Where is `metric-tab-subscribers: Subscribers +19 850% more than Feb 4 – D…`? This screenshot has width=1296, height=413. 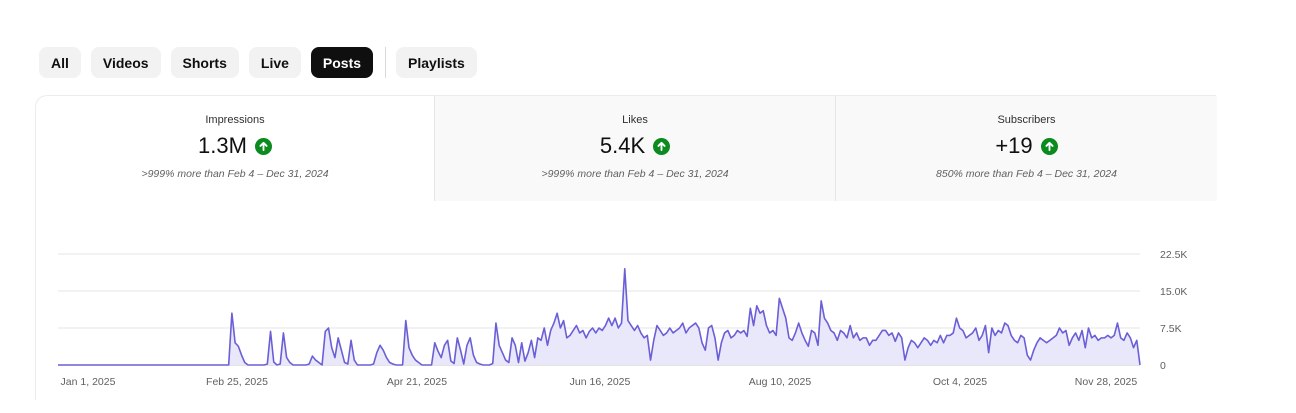 metric-tab-subscribers: Subscribers +19 850% more than Feb 4 – D… is located at coordinates (1026, 148).